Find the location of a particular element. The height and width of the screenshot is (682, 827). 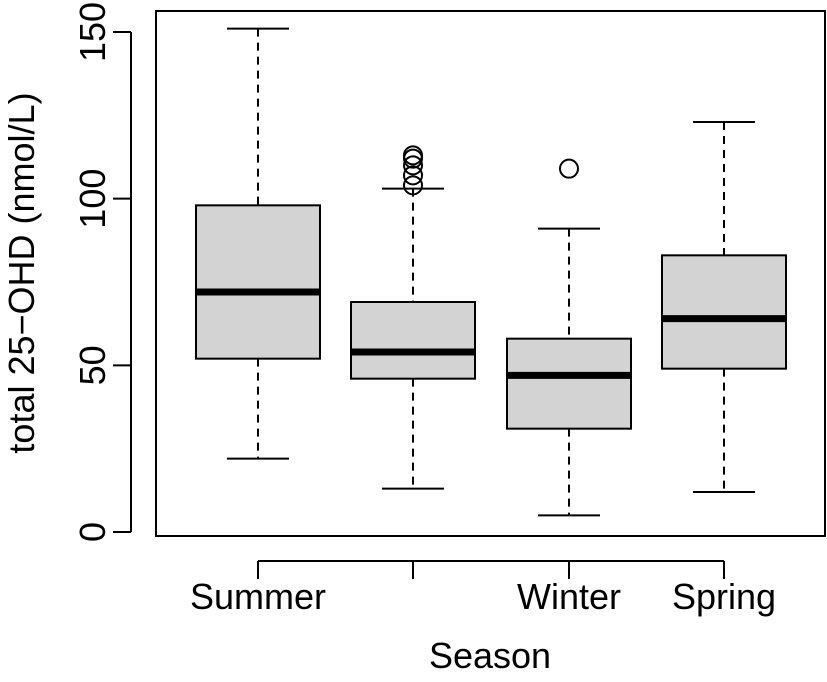

x-tick-label: Winter is located at coordinates (569, 596).